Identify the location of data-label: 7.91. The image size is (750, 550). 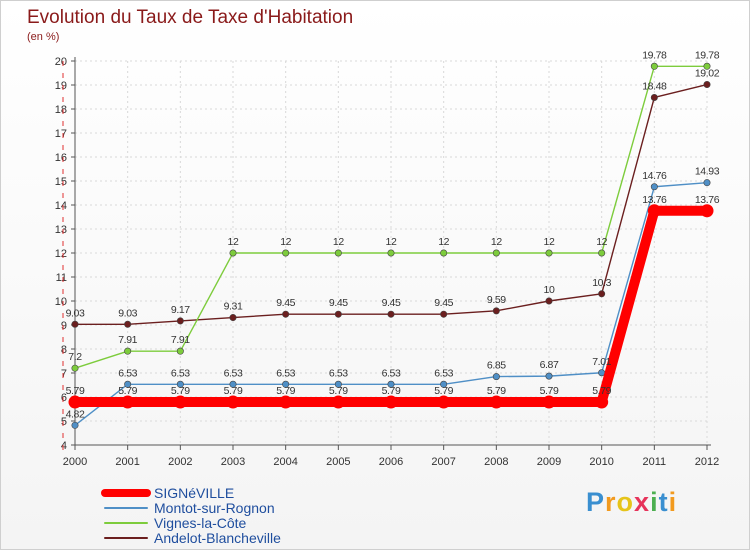
(180, 340).